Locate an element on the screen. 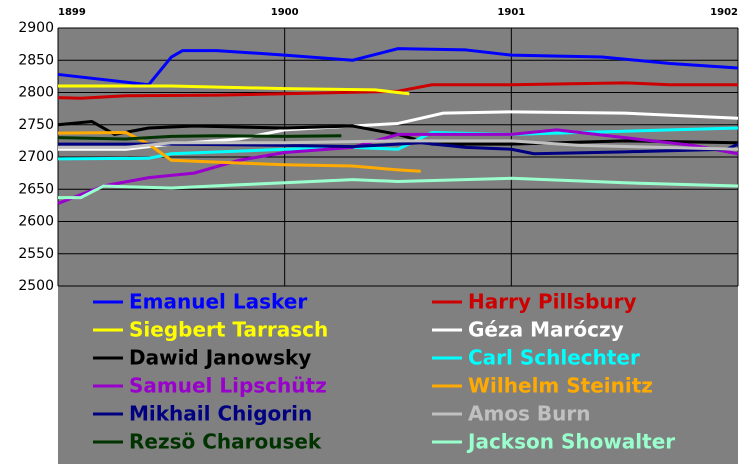 This screenshot has height=464, width=756. x-tick-label: 1901 is located at coordinates (511, 12).